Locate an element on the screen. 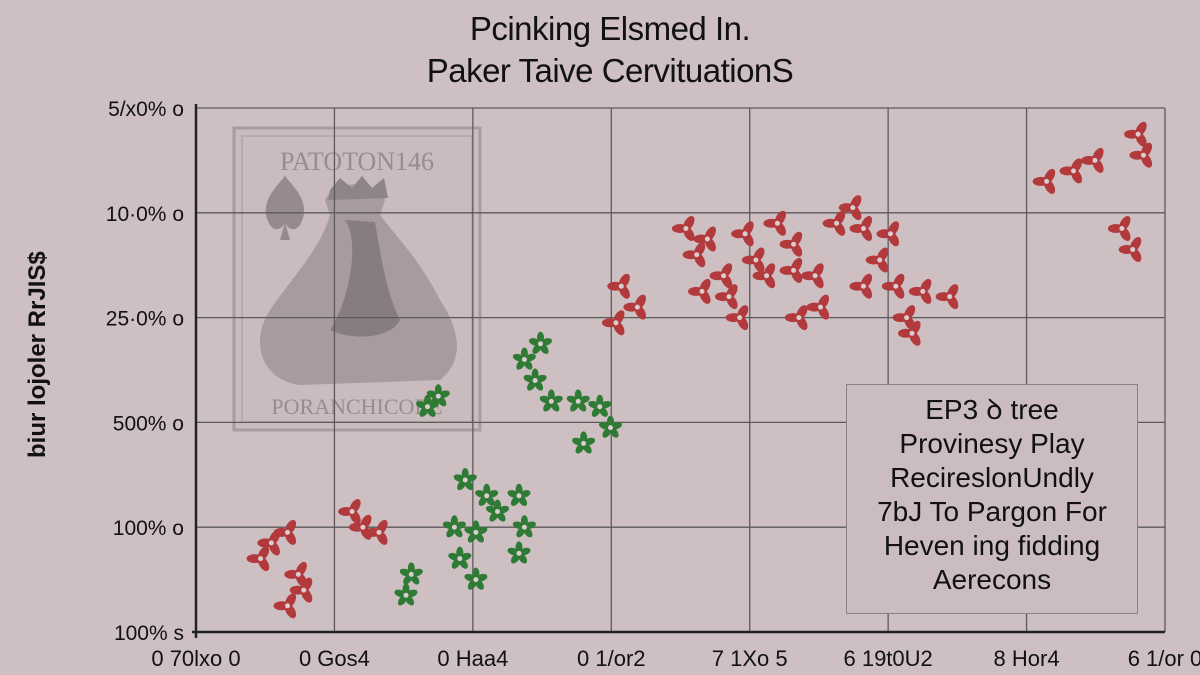  x-tick-label: 7 1Xo 5 is located at coordinates (750, 658).